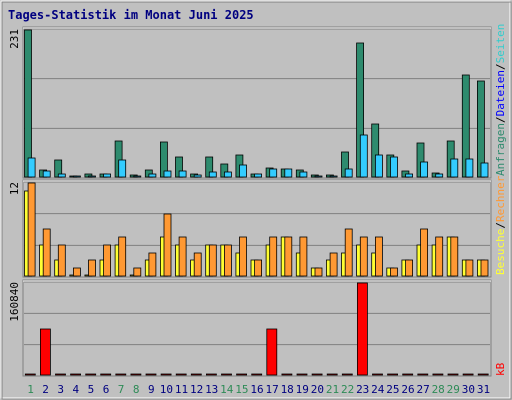  I want to click on legend-visits-item-1: /, so click(500, 225).